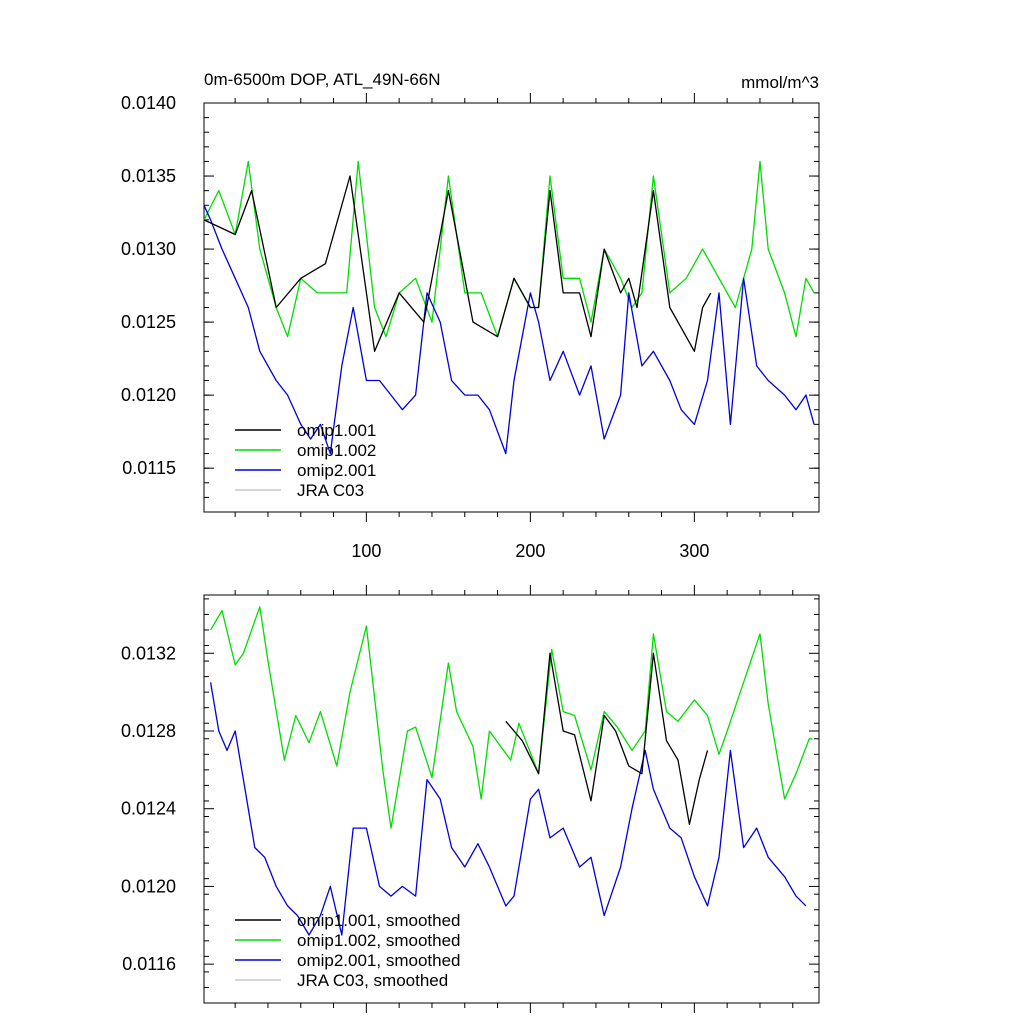 The height and width of the screenshot is (1024, 1024). Describe the element at coordinates (148, 809) in the screenshot. I see `bottom-ytick-label: 0.0124` at that location.